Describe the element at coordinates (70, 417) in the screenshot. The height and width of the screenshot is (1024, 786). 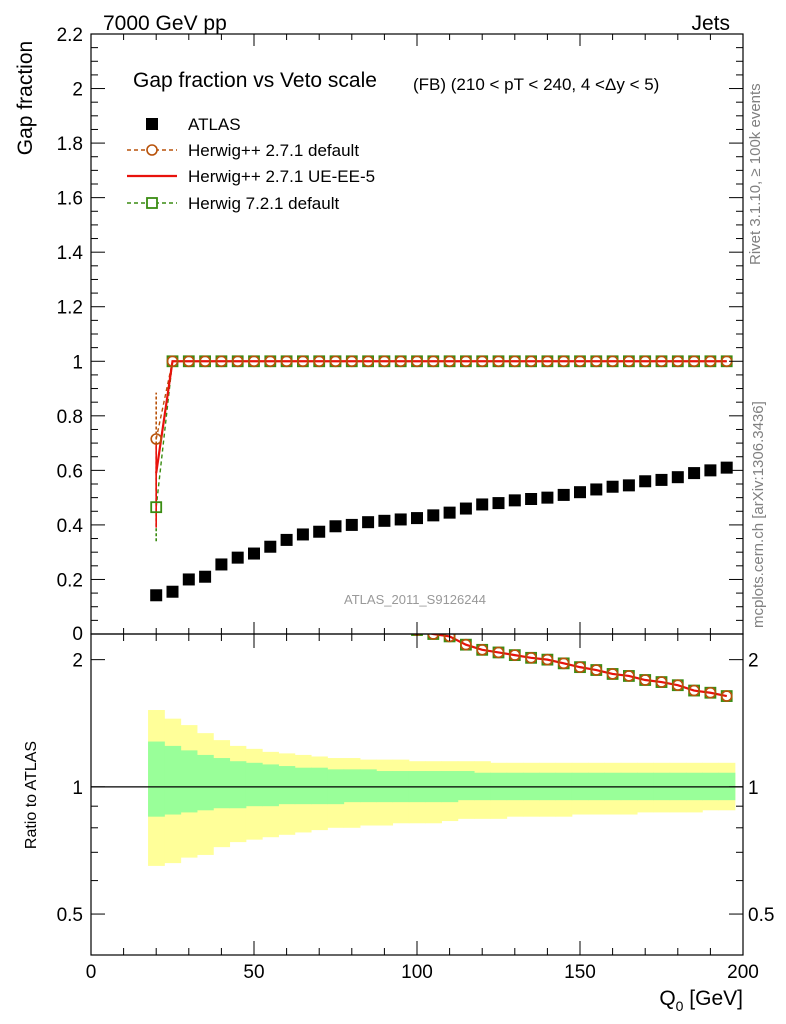
I see `main-y-tick-label: 0.8` at that location.